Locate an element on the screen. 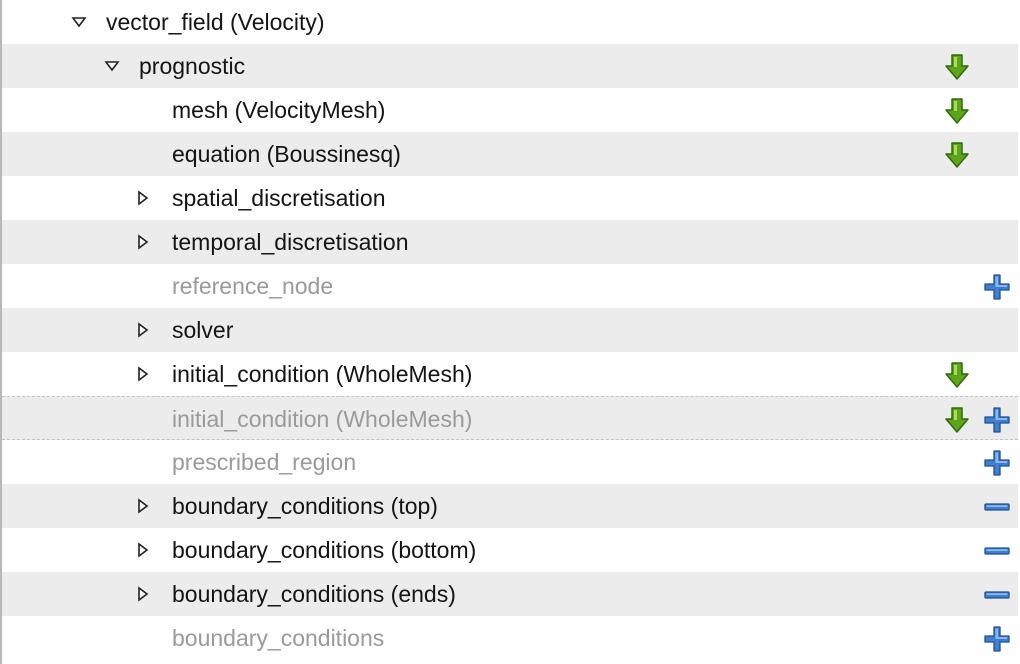 The width and height of the screenshot is (1020, 664). tree-row-label: boundary_conditions (ends) is located at coordinates (314, 594).